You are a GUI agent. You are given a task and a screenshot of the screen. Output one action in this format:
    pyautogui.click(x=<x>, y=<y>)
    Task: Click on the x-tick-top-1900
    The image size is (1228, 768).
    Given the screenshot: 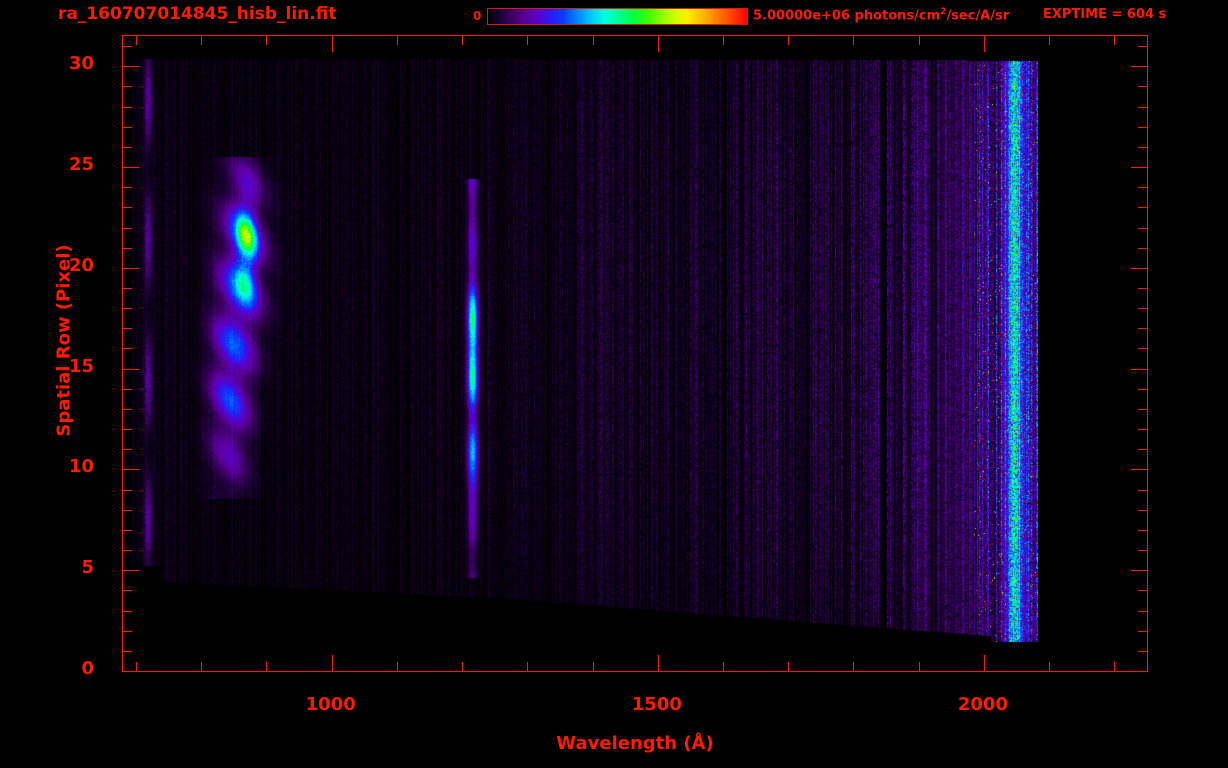 What is the action you would take?
    pyautogui.click(x=919, y=40)
    